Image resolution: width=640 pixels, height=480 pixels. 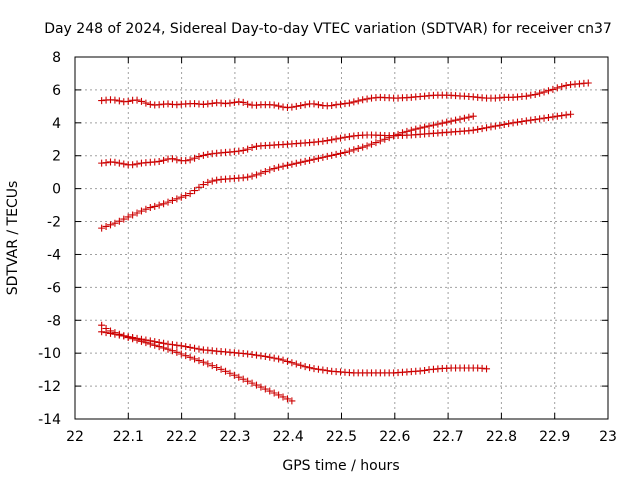 What do you see at coordinates (56, 190) in the screenshot?
I see `y-tick-label: 0` at bounding box center [56, 190].